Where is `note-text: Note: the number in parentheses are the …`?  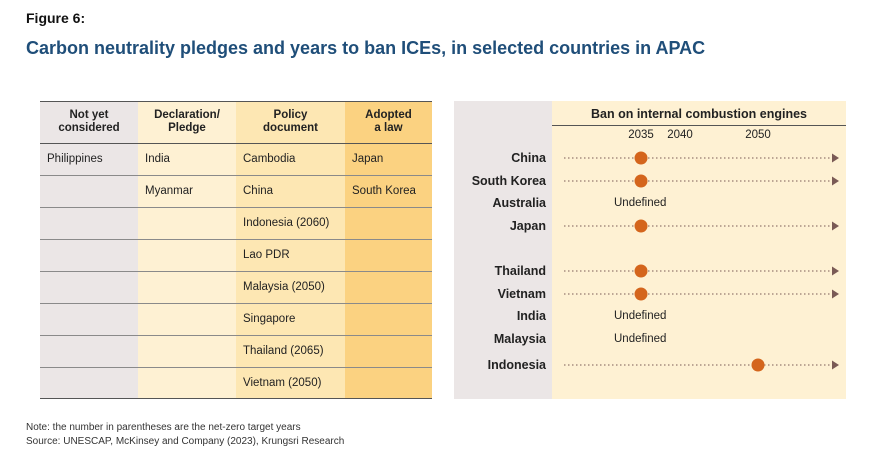
note-text: Note: the number in parentheses are the … is located at coordinates (163, 427).